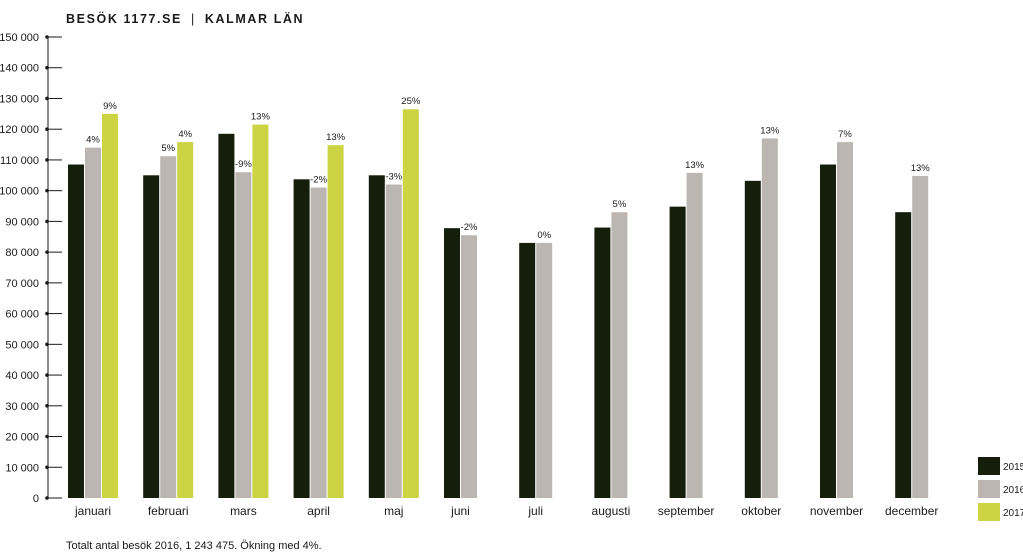 The height and width of the screenshot is (553, 1023). I want to click on bar-2016-december, so click(920, 336).